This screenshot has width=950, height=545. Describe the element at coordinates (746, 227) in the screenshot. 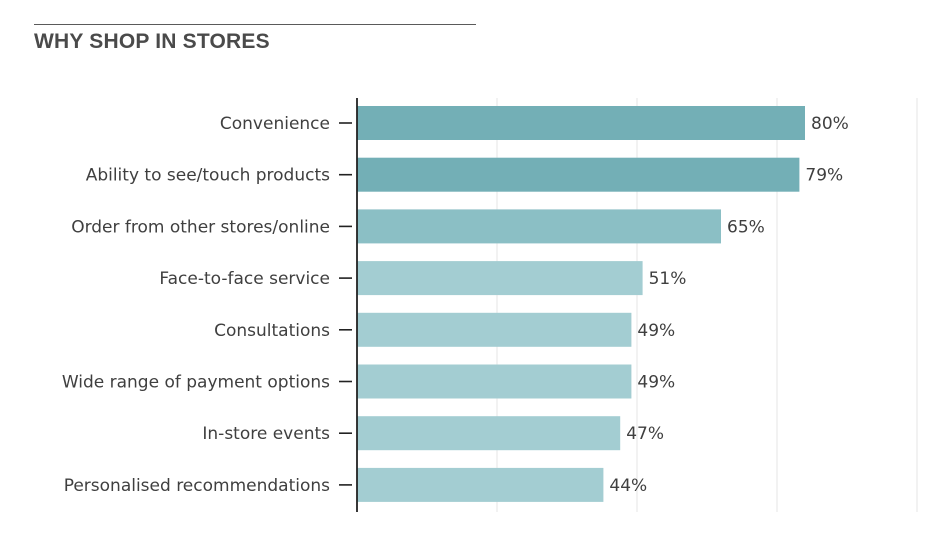

I see `data-label: 65%` at that location.